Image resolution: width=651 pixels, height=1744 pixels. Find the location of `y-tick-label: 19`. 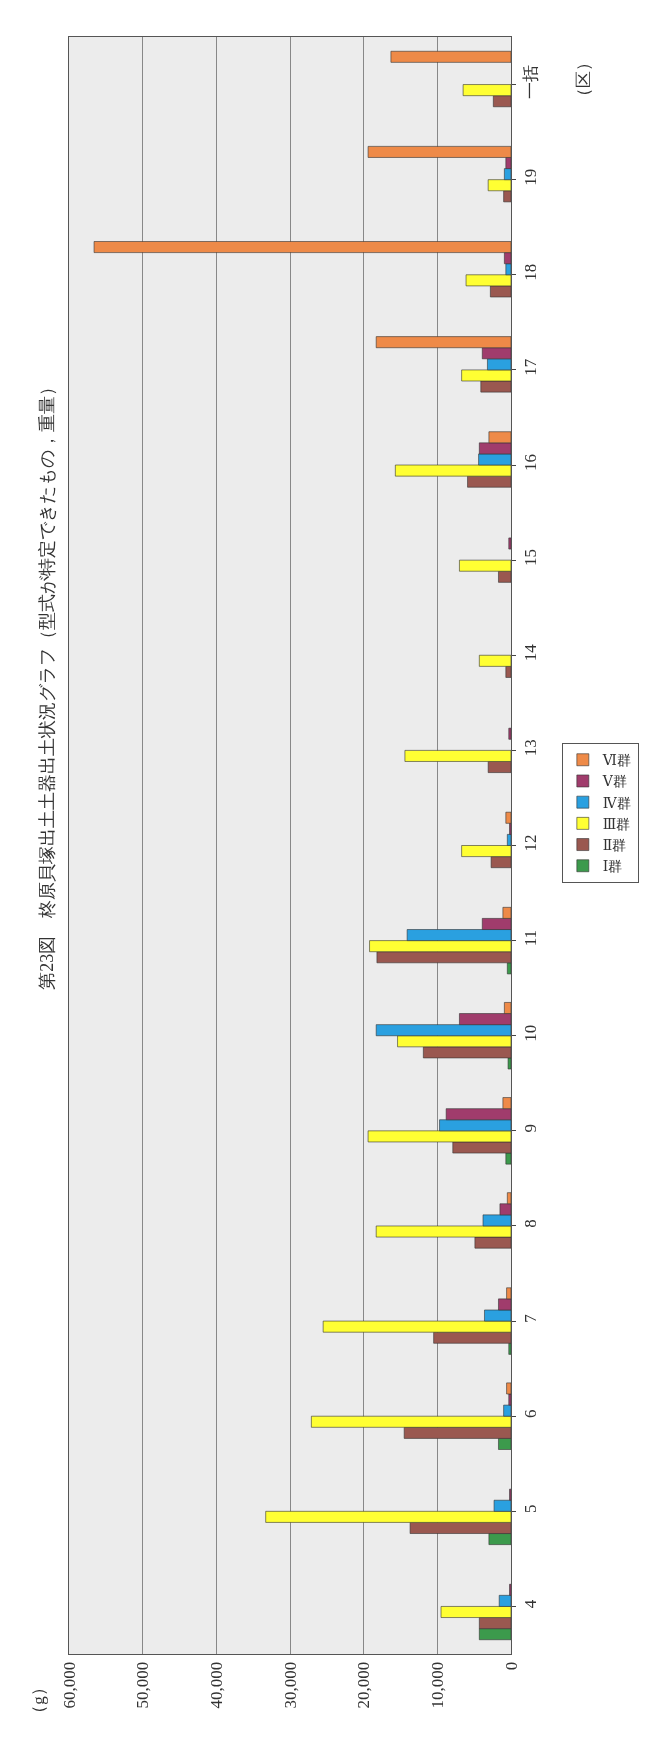

y-tick-label: 19 is located at coordinates (531, 177).